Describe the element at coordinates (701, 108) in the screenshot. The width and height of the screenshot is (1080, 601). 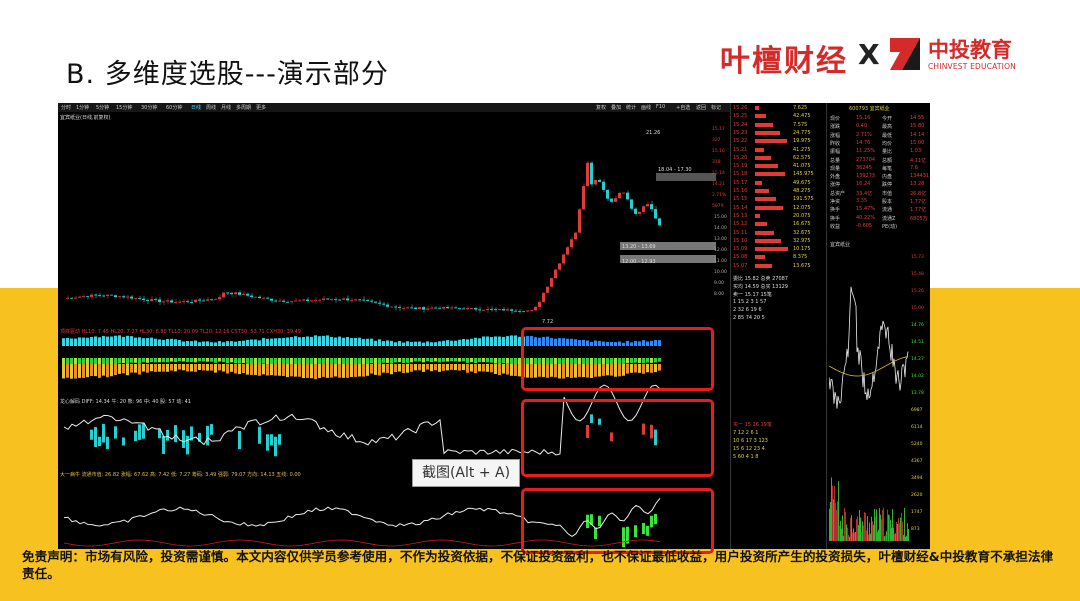
I see `toolbar-item: 返回` at that location.